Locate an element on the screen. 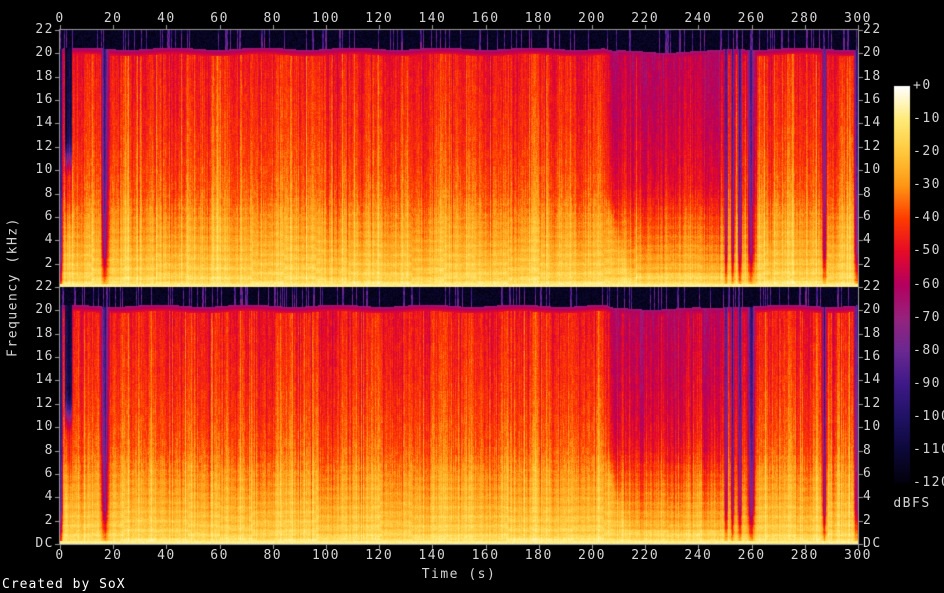 Image resolution: width=944 pixels, height=593 pixels. time-tick-label-bottom: 280 is located at coordinates (804, 555).